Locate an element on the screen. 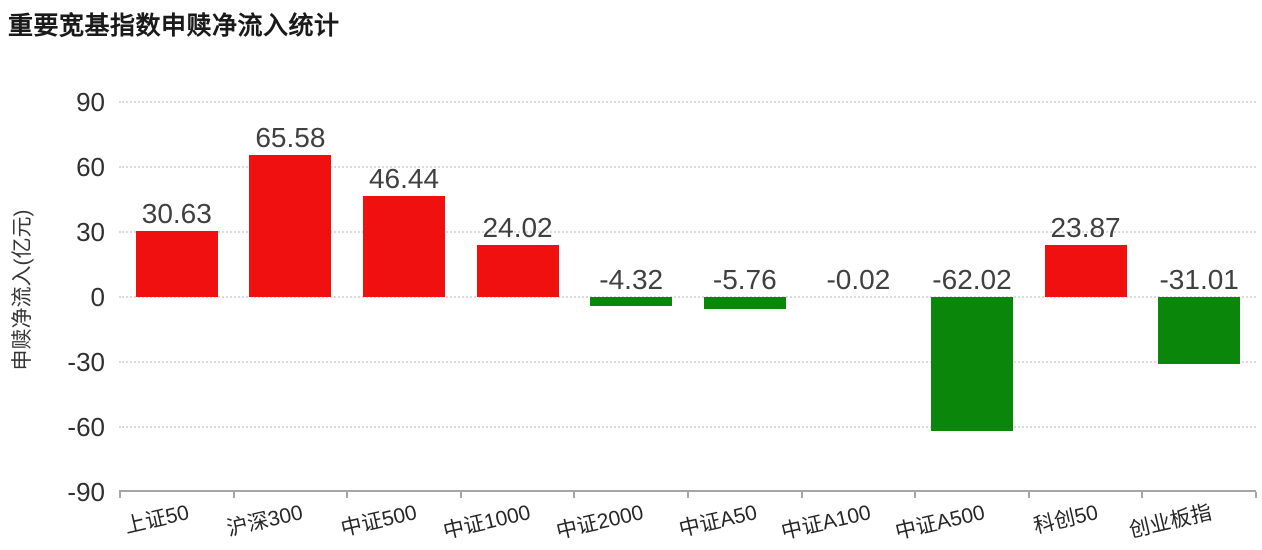  bar-value-label: 30.63 is located at coordinates (176, 213).